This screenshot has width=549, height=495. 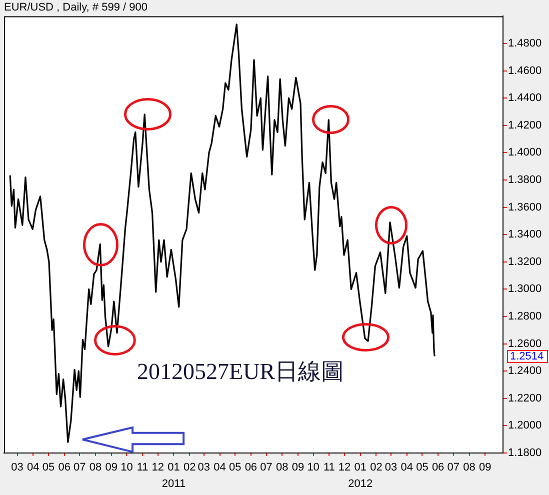 What do you see at coordinates (525, 289) in the screenshot?
I see `y-tick-label: 1.3000` at bounding box center [525, 289].